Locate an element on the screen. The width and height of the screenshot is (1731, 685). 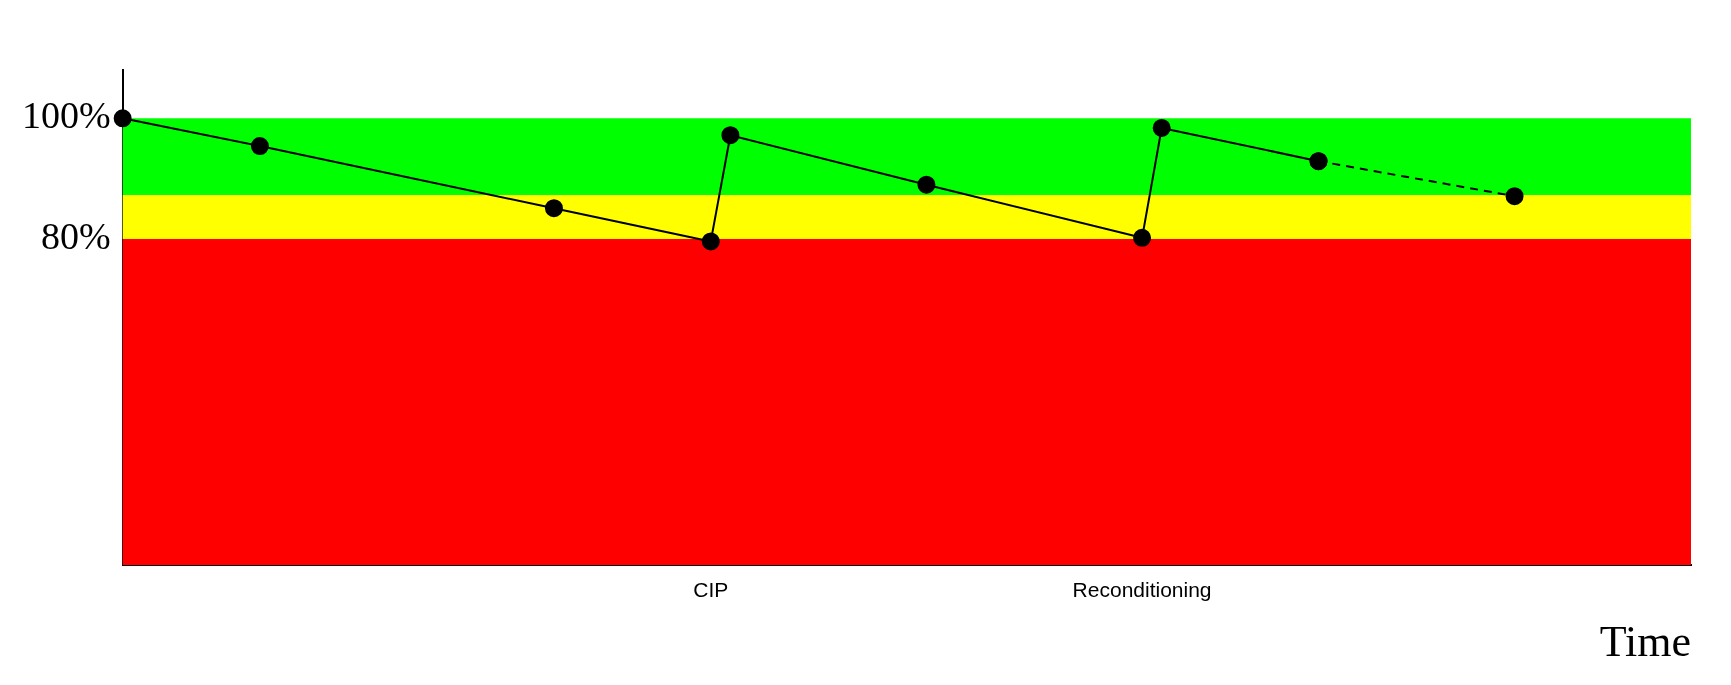
y-tick-label: 100% is located at coordinates (66, 115).